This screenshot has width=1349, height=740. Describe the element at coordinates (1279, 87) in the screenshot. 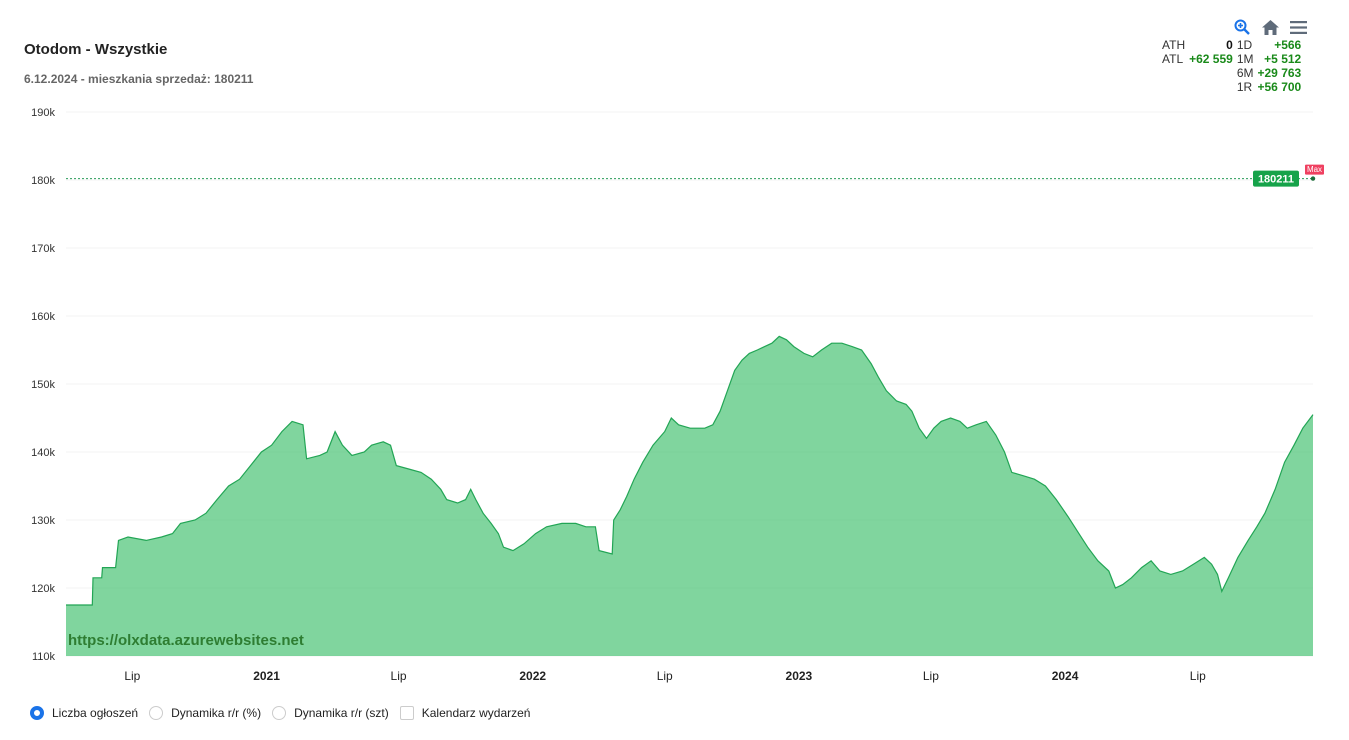

I see `r1-value: +56 700` at that location.